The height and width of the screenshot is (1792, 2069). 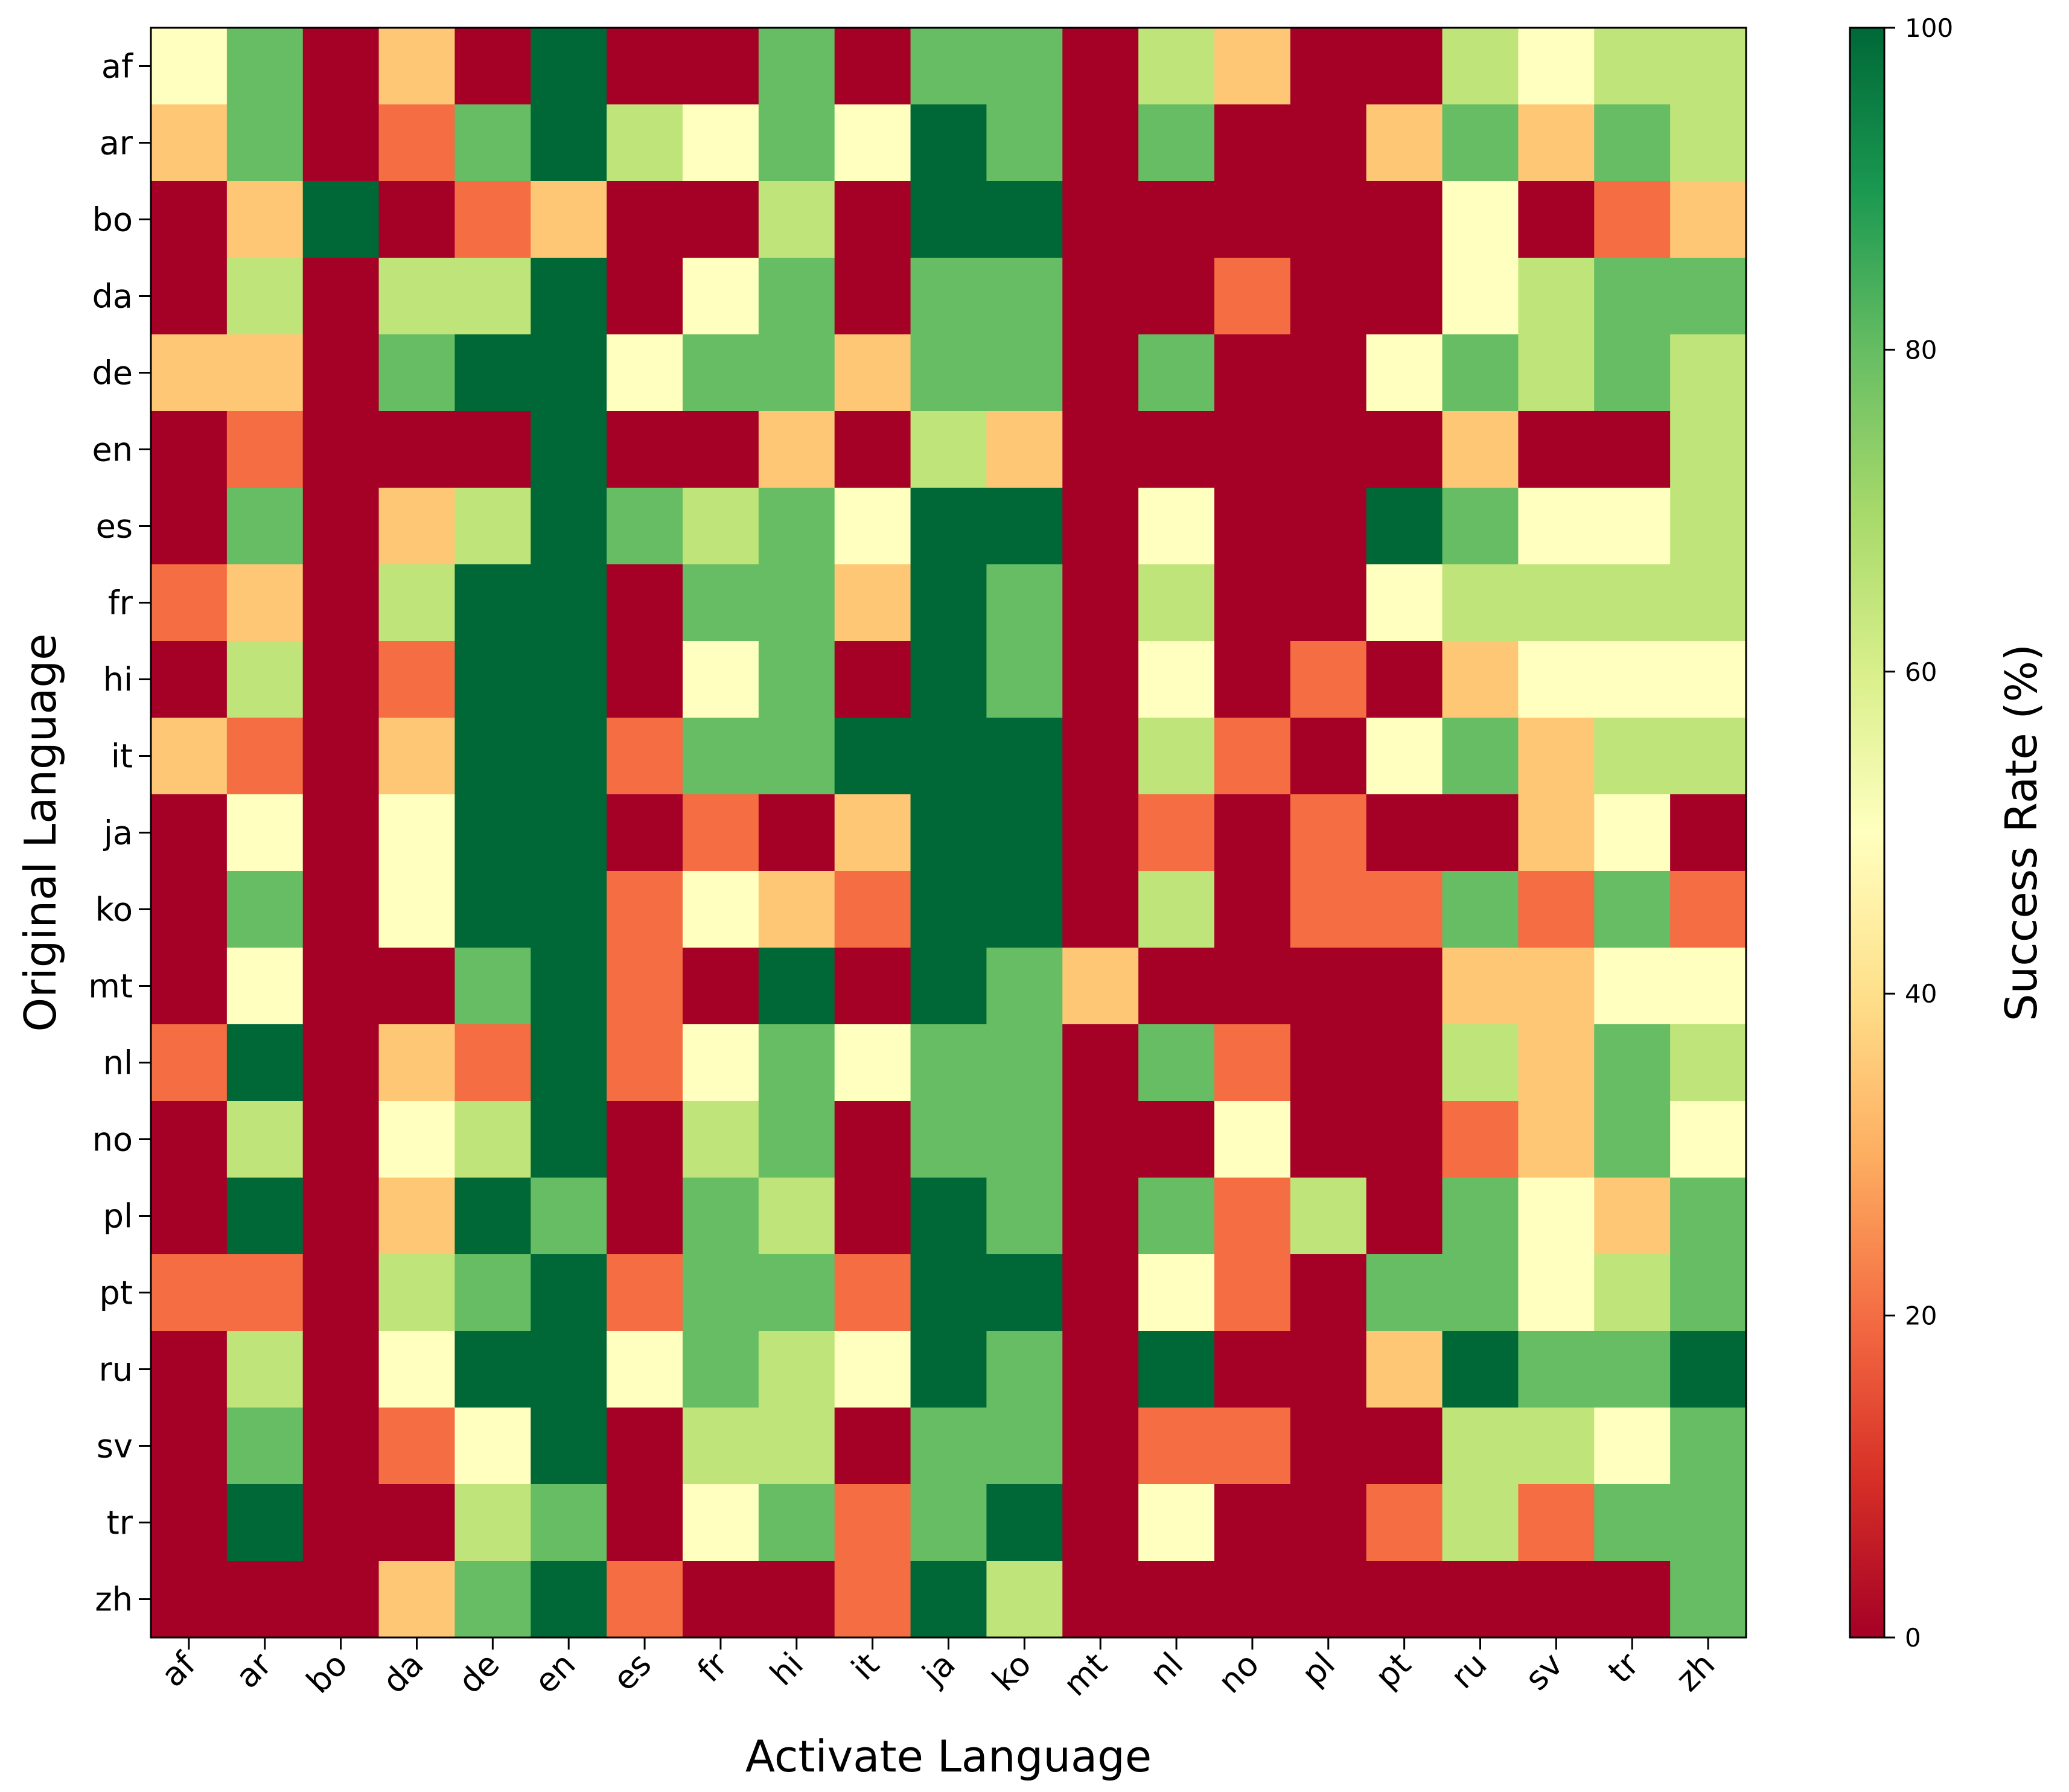 I want to click on cell-pl-ru, so click(x=1480, y=1216).